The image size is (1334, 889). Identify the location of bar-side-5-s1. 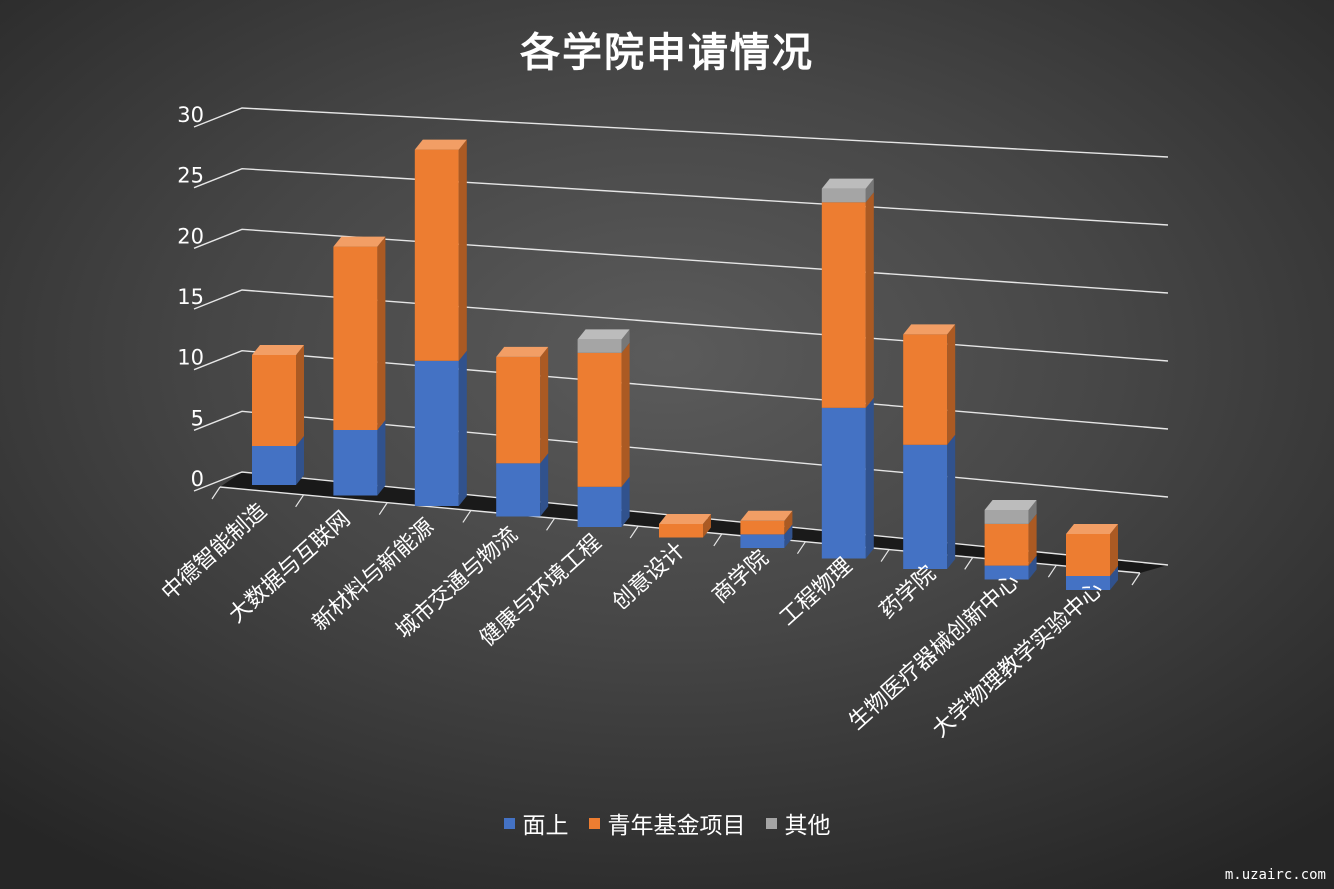
(707, 526).